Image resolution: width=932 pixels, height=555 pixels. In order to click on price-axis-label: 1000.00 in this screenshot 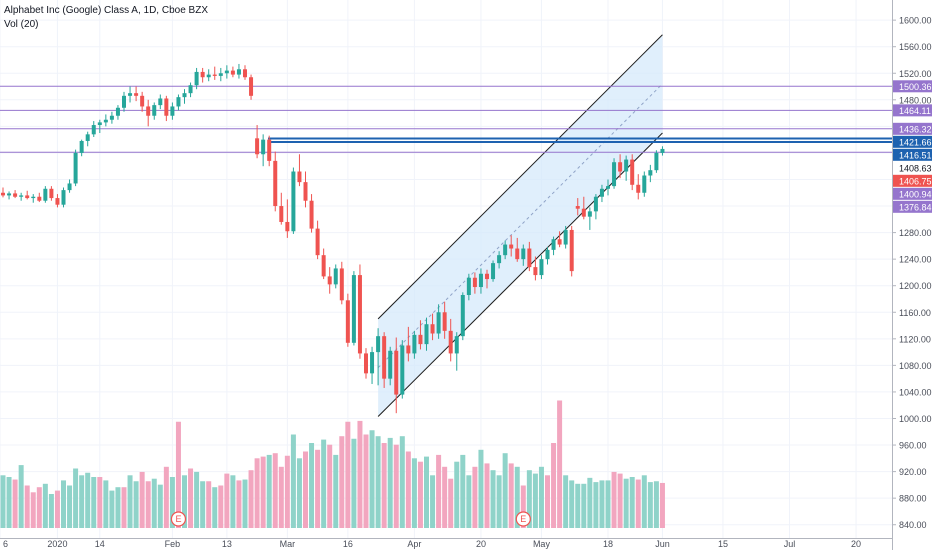, I will do `click(915, 419)`.